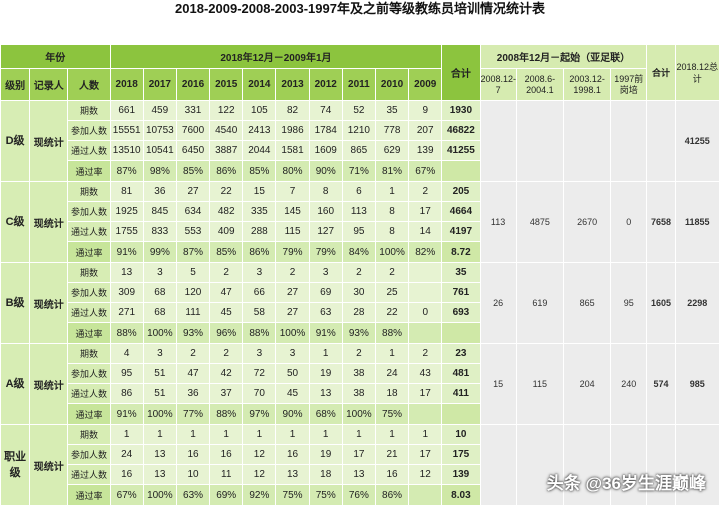  What do you see at coordinates (159, 151) in the screenshot?
I see `value-cell: 10541` at bounding box center [159, 151].